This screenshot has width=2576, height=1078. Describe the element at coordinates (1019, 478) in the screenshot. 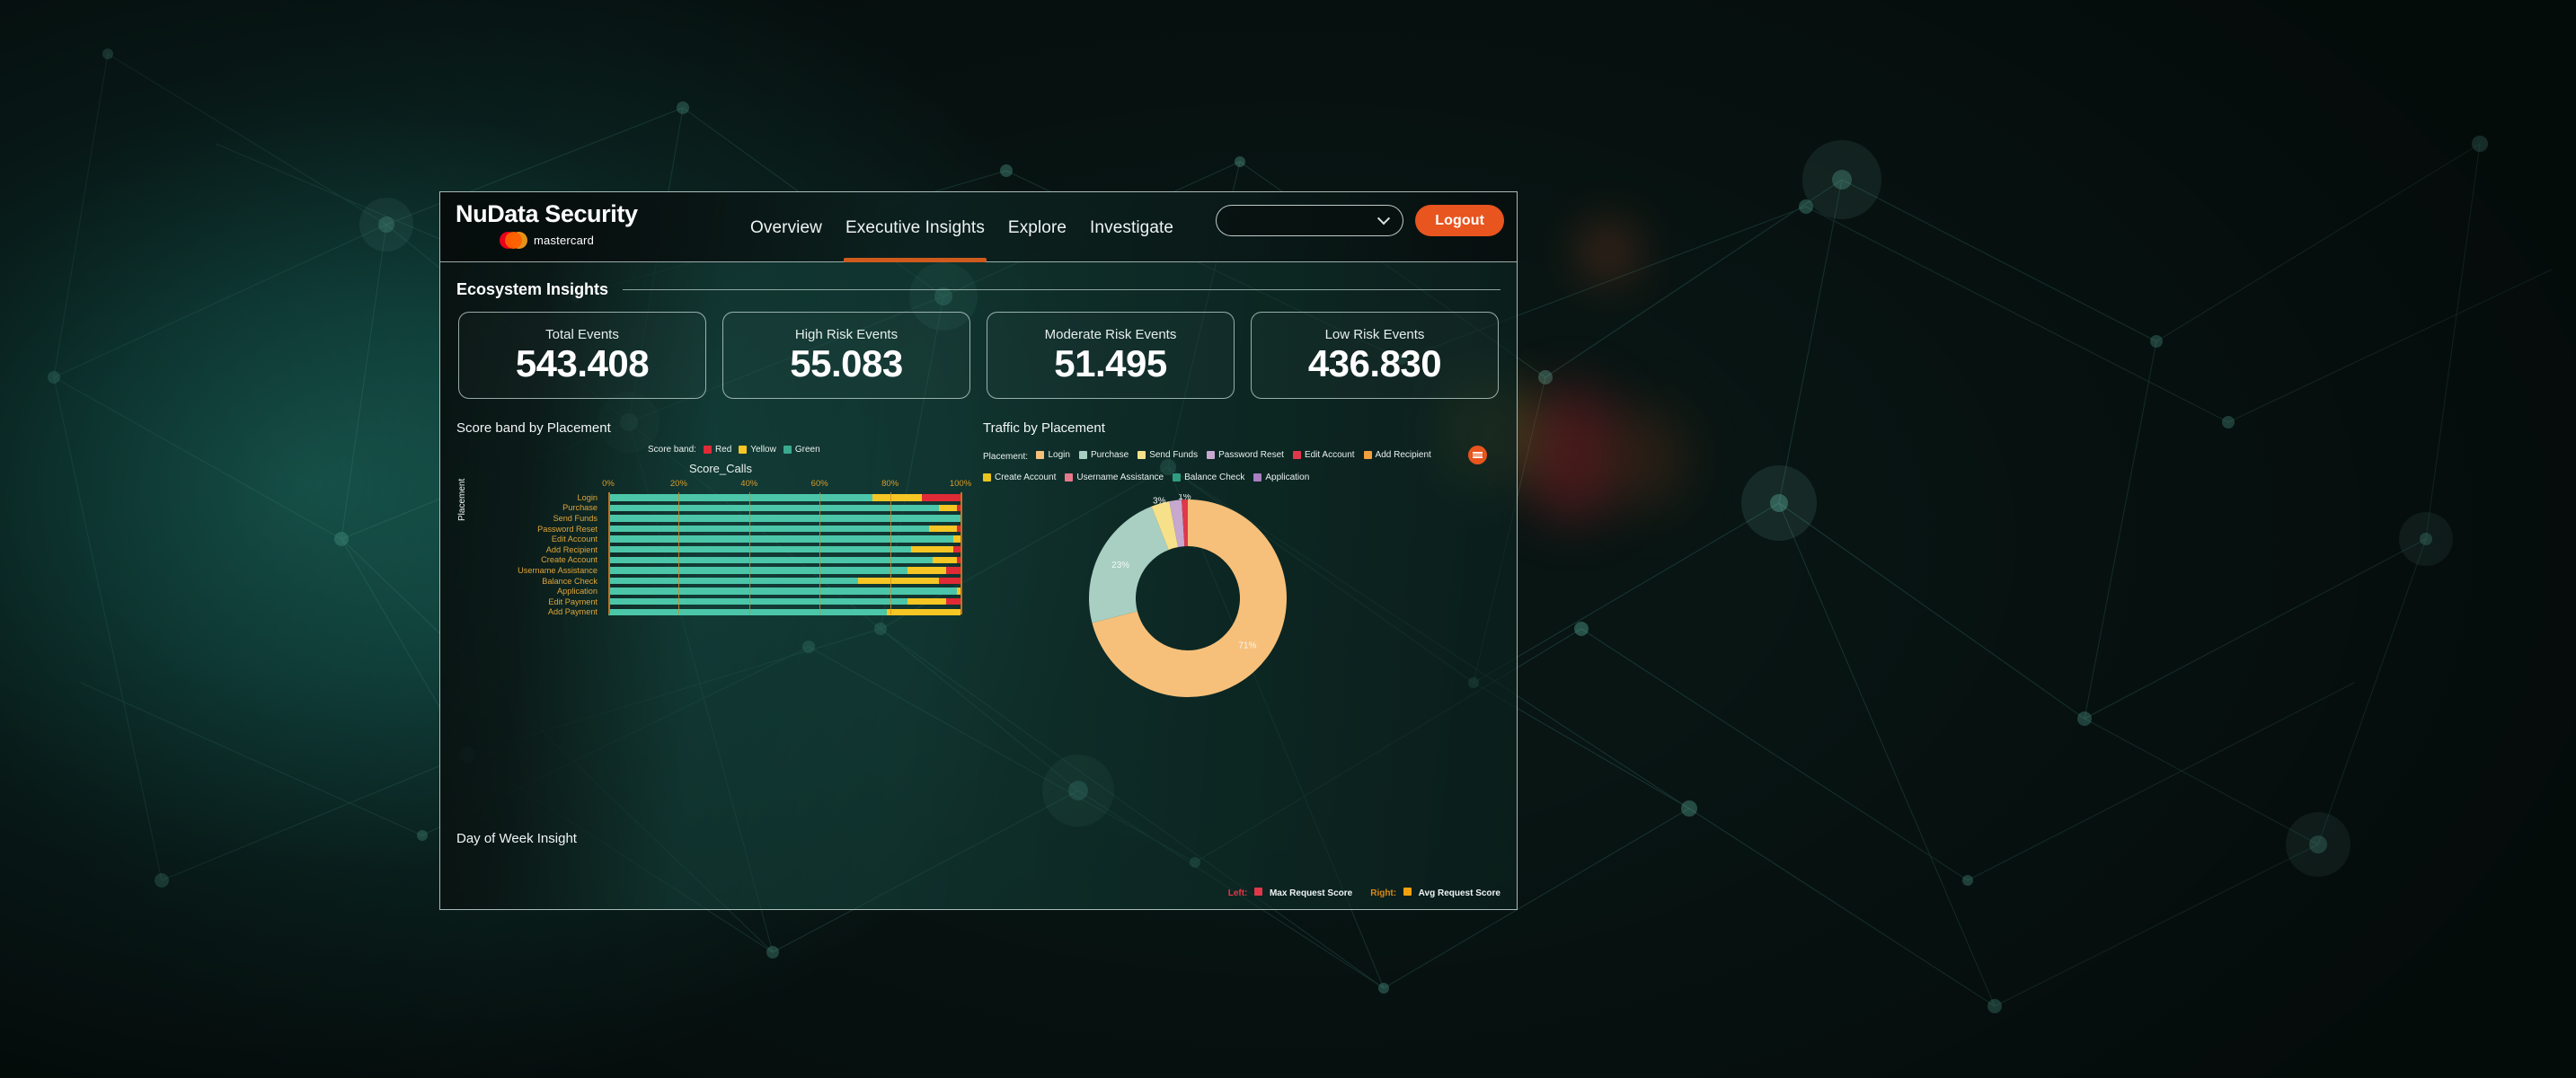

I see `traffic-legend-item-create-account: Create Account` at that location.